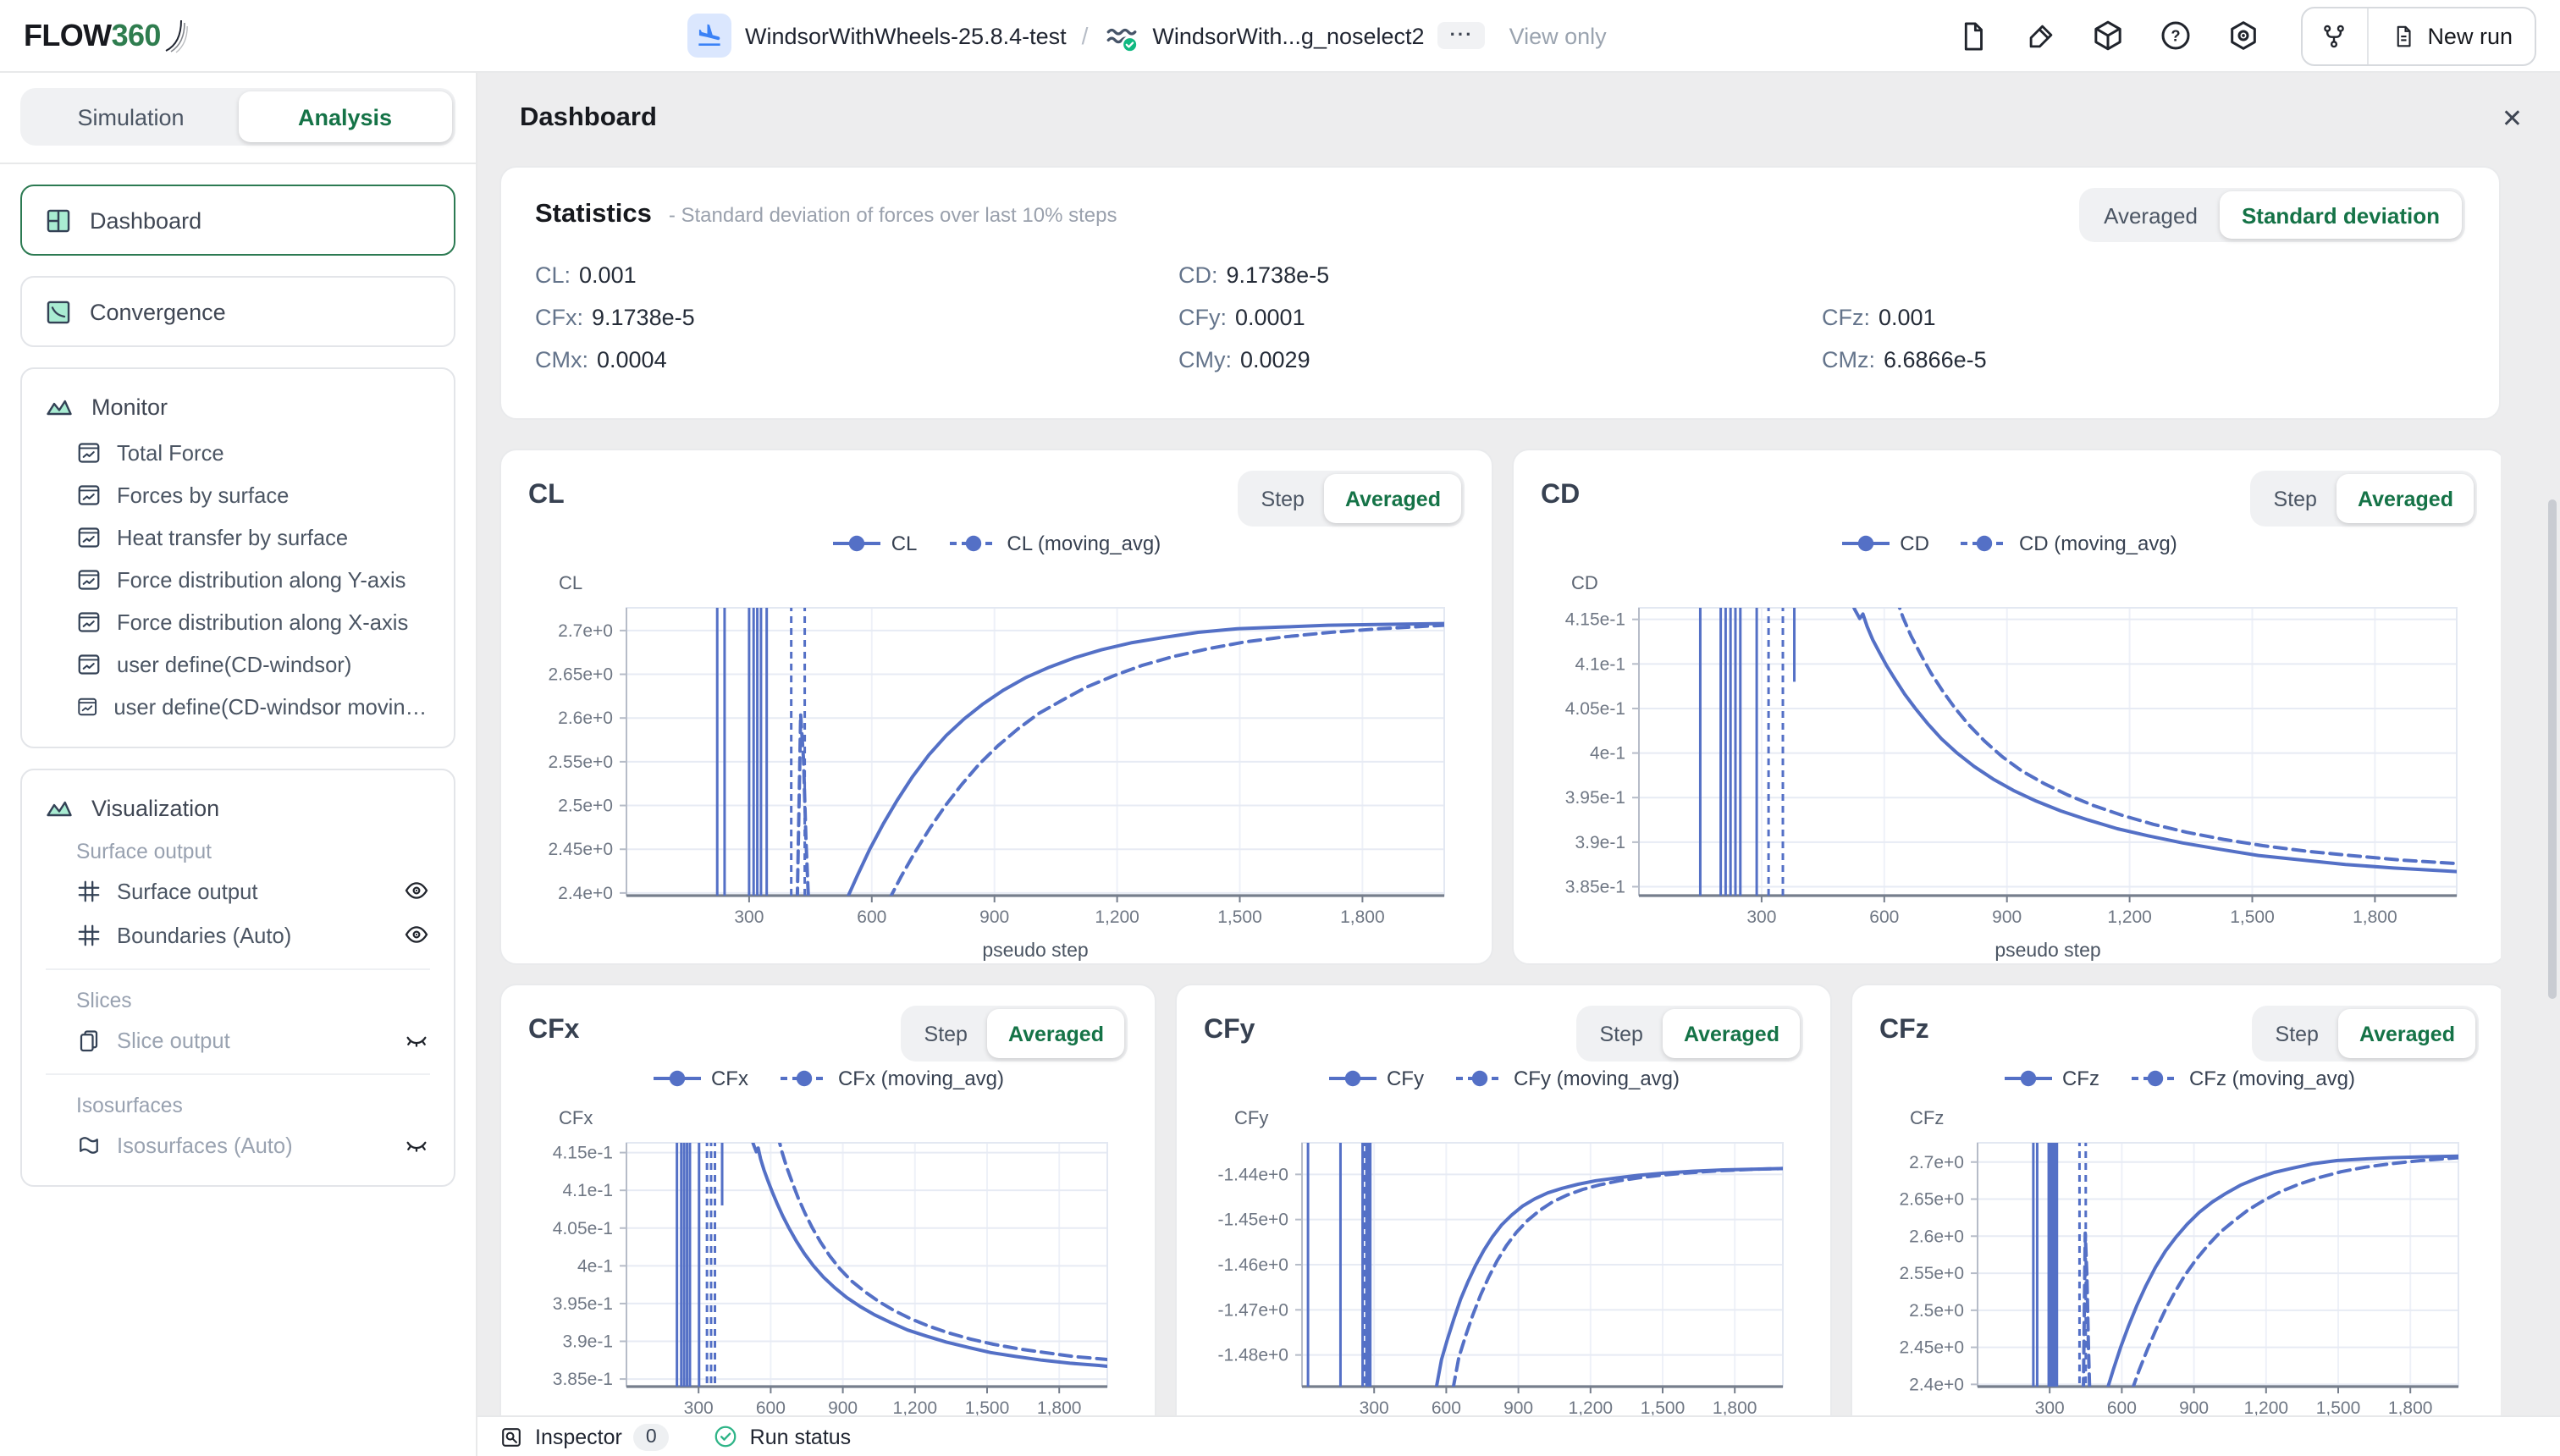 This screenshot has height=1456, width=2560. I want to click on svg-text: 2.4e+0, so click(1936, 1384).